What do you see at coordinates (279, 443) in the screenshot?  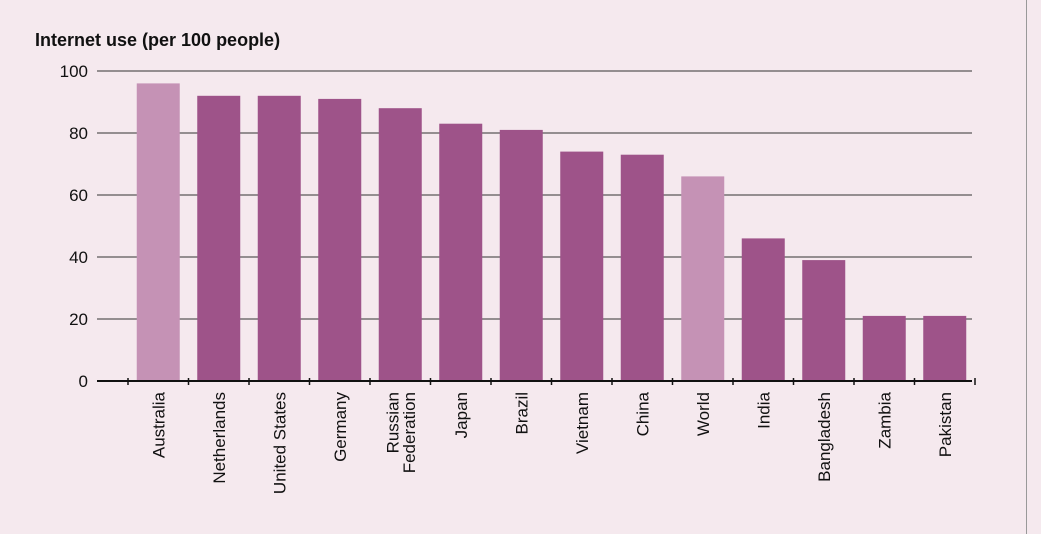 I see `x-tick-label: United States` at bounding box center [279, 443].